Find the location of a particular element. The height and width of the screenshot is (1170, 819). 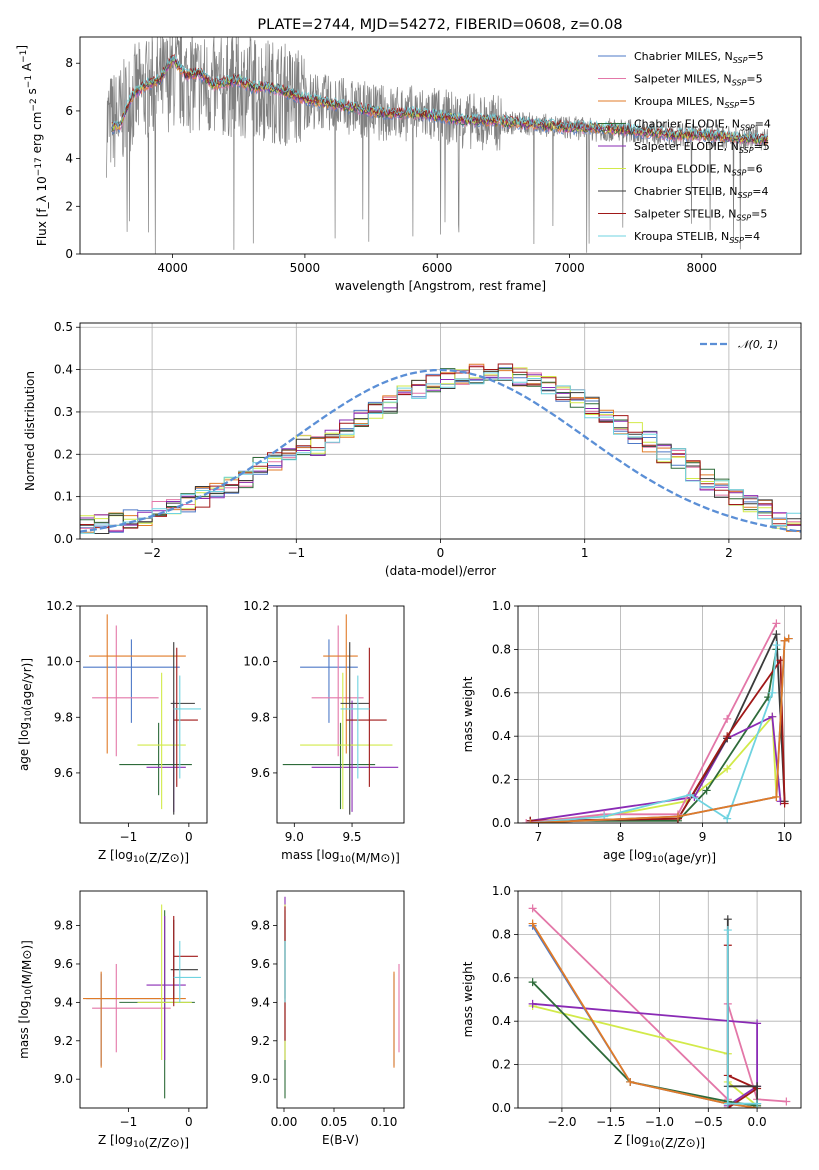

series-line-kroupa-miles is located at coordinates (660, 730).